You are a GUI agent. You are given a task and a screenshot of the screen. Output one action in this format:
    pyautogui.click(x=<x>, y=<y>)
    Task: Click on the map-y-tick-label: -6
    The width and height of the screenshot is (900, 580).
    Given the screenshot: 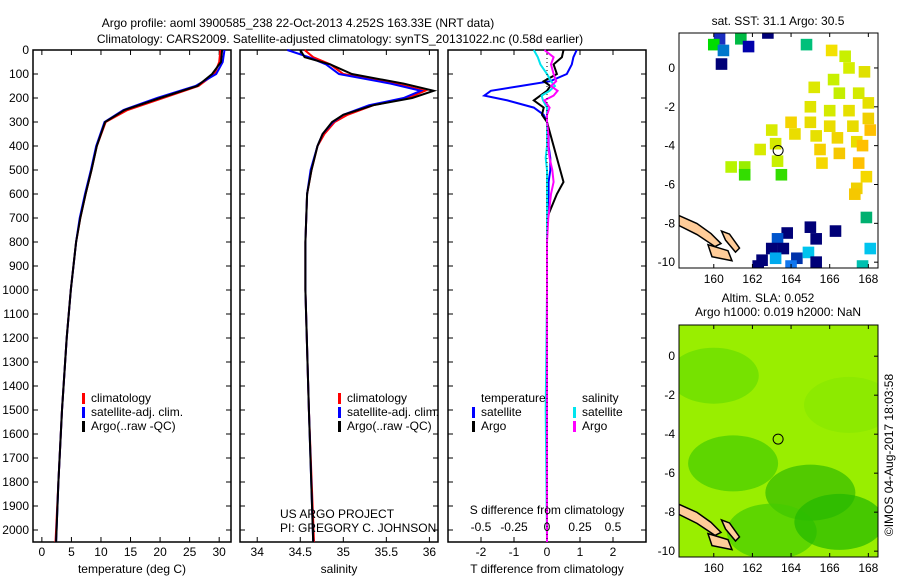 What is the action you would take?
    pyautogui.click(x=669, y=184)
    